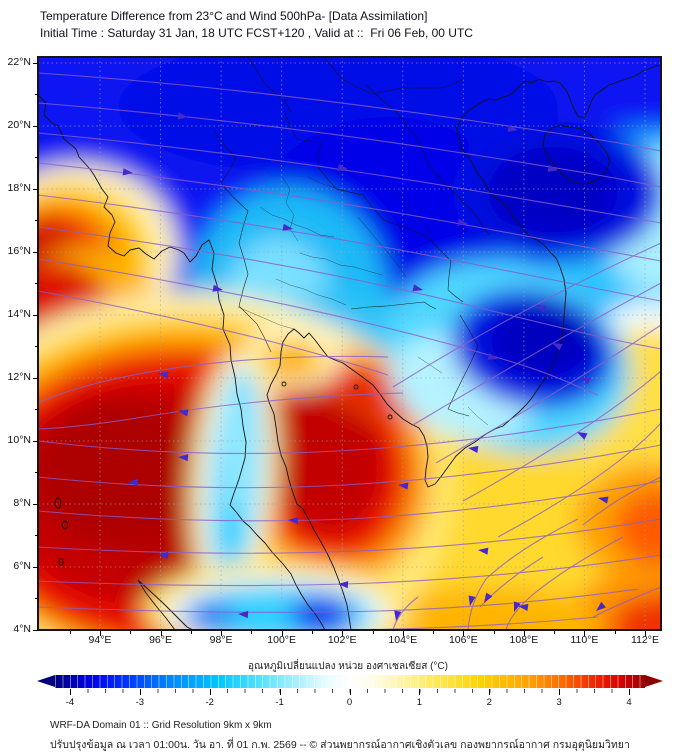 This screenshot has width=676, height=756. I want to click on x-tick-label: 106°E, so click(463, 640).